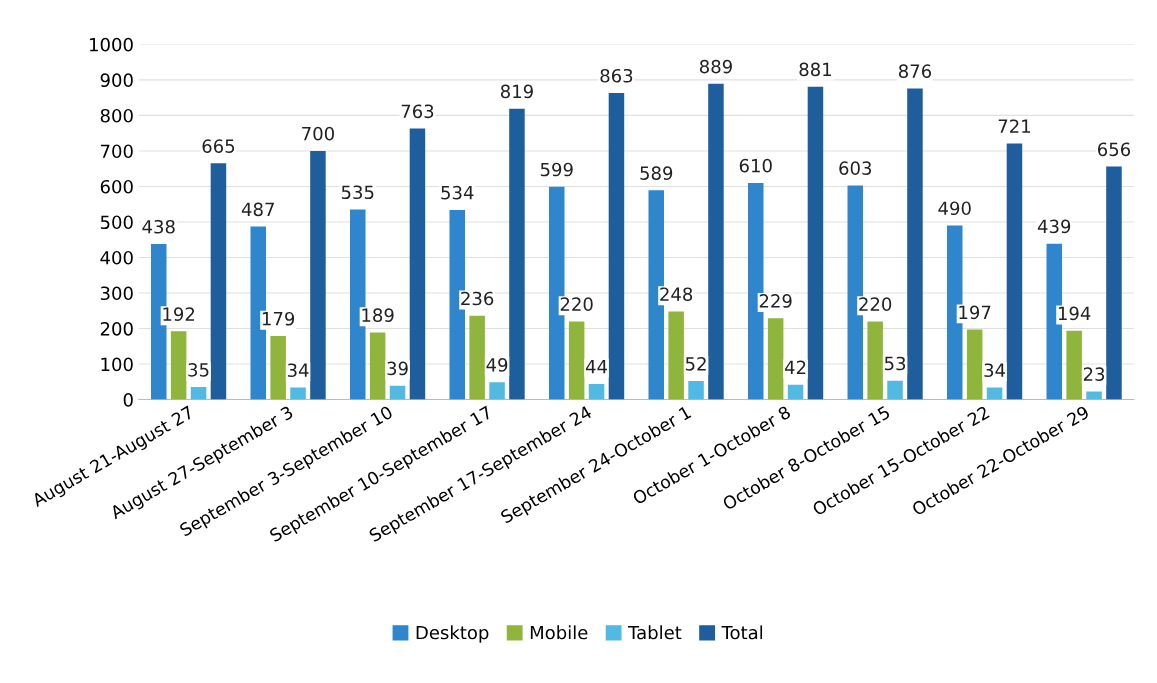  Describe the element at coordinates (656, 173) in the screenshot. I see `data-label: 589` at that location.